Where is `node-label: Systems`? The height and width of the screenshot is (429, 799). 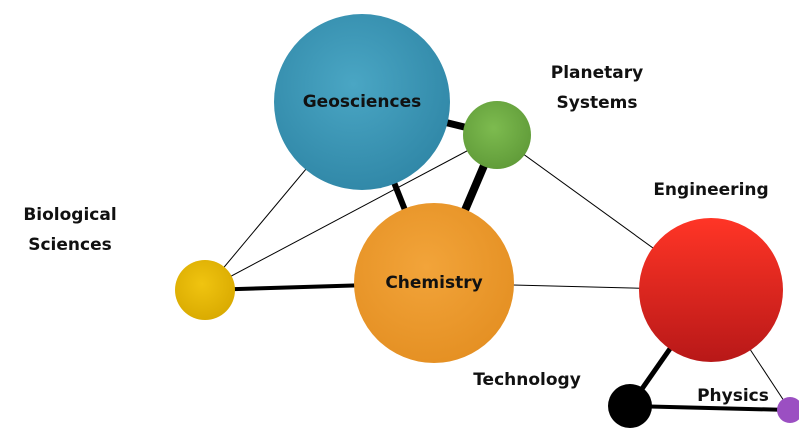 node-label: Systems is located at coordinates (597, 103).